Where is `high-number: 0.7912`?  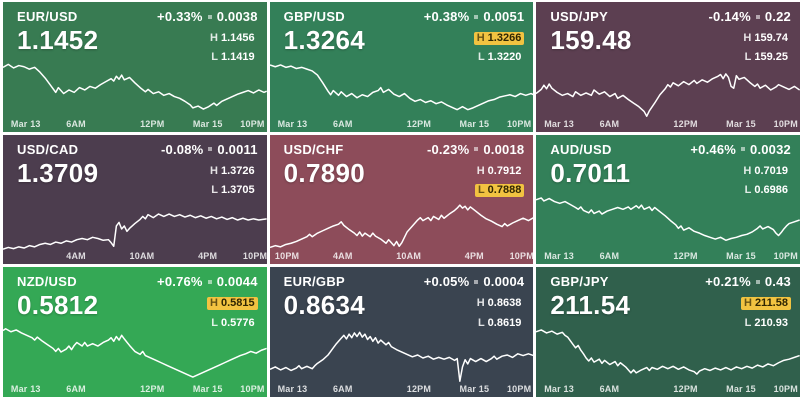
high-number: 0.7912 is located at coordinates (504, 170).